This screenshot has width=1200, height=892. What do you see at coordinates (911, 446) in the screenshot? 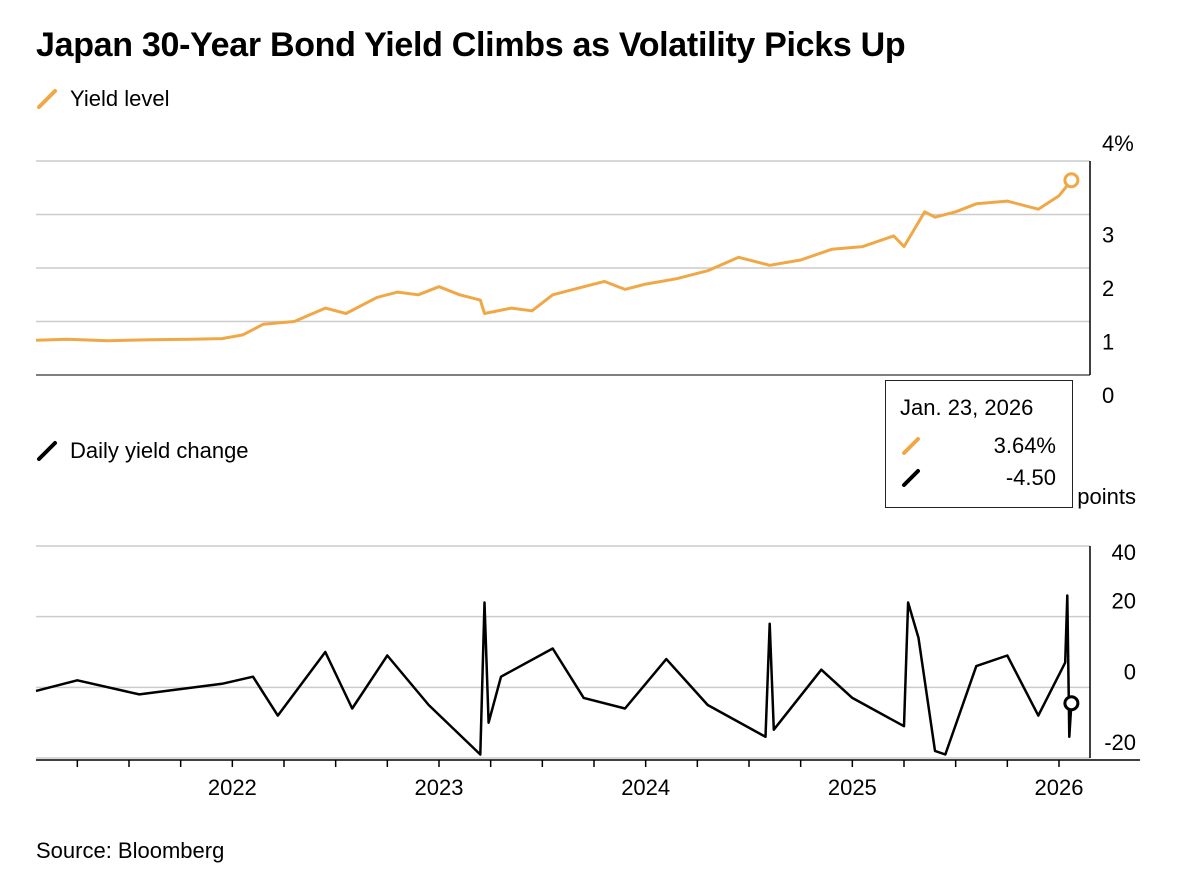
I see `tooltip-yield-icon` at bounding box center [911, 446].